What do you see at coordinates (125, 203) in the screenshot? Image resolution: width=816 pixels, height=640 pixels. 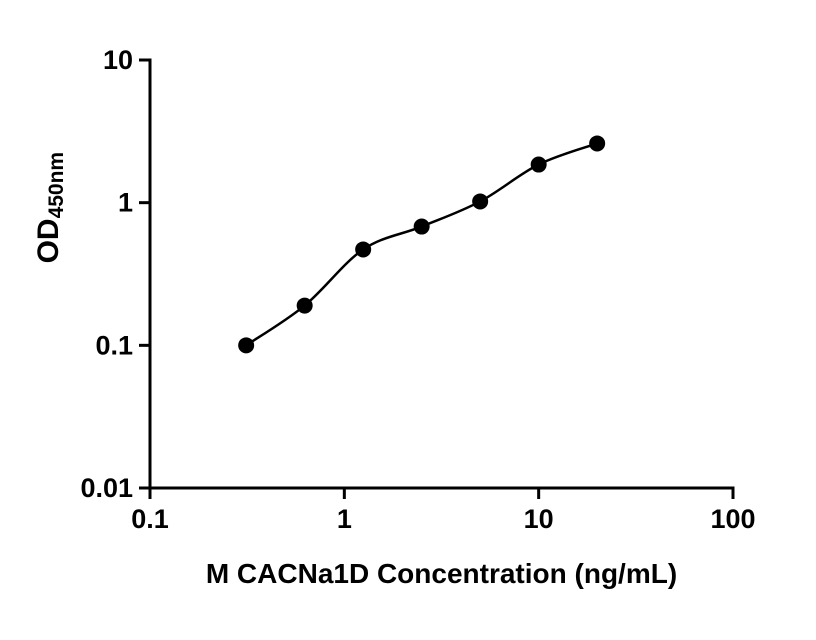 I see `y-tick-label: 1` at bounding box center [125, 203].